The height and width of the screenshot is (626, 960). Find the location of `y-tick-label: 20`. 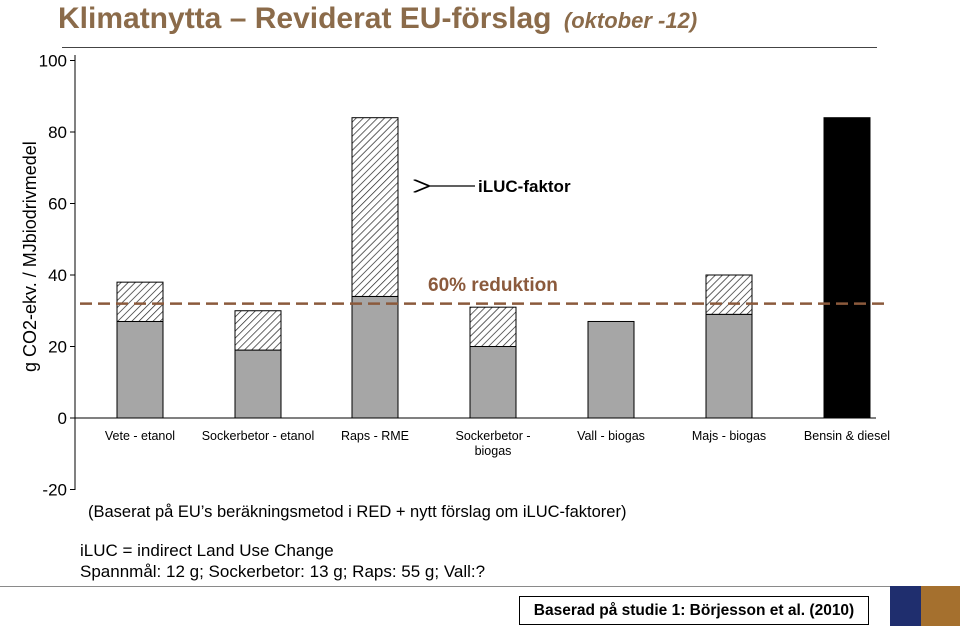

y-tick-label: 20 is located at coordinates (57, 347).